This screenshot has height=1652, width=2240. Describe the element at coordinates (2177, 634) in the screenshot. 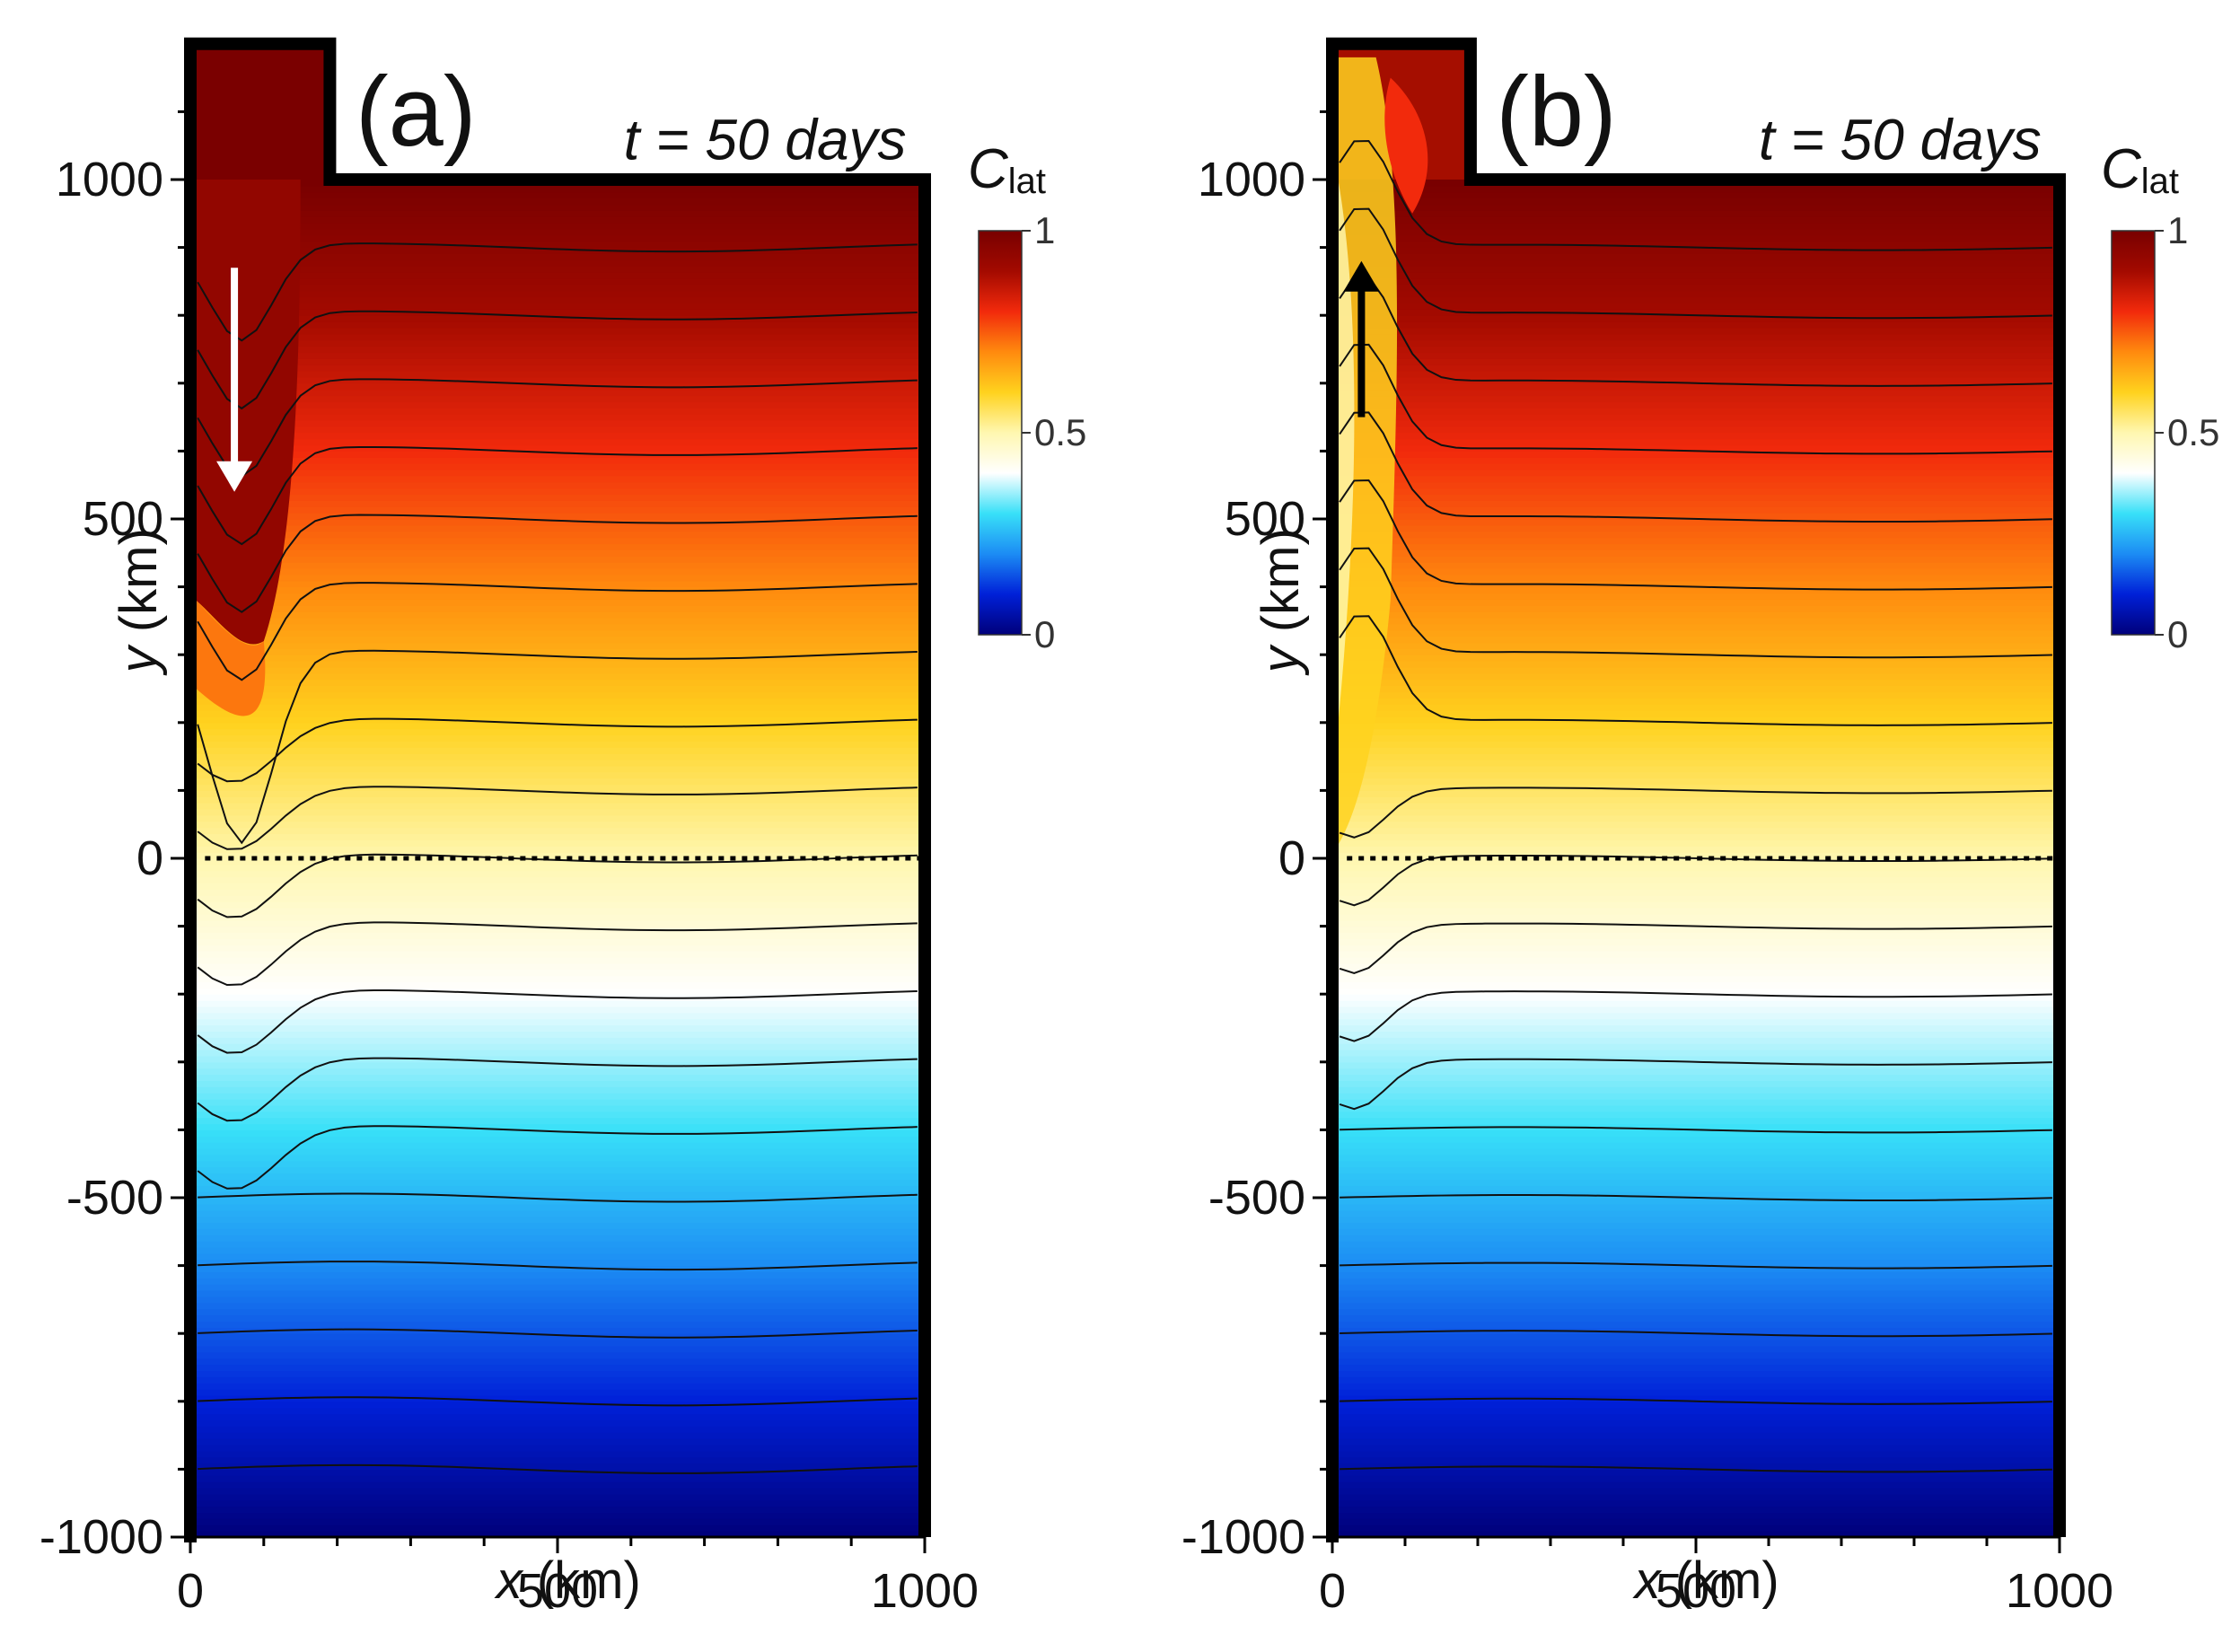

I see `colorbar-tick-label: 0` at that location.